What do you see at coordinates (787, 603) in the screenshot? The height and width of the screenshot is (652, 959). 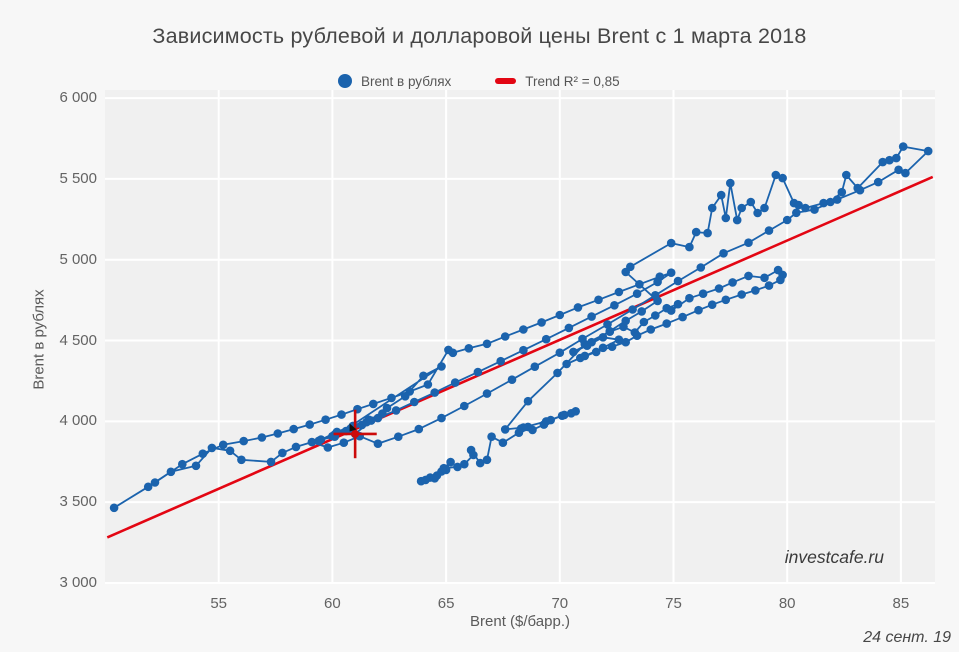 I see `x-tick-label: 80` at bounding box center [787, 603].